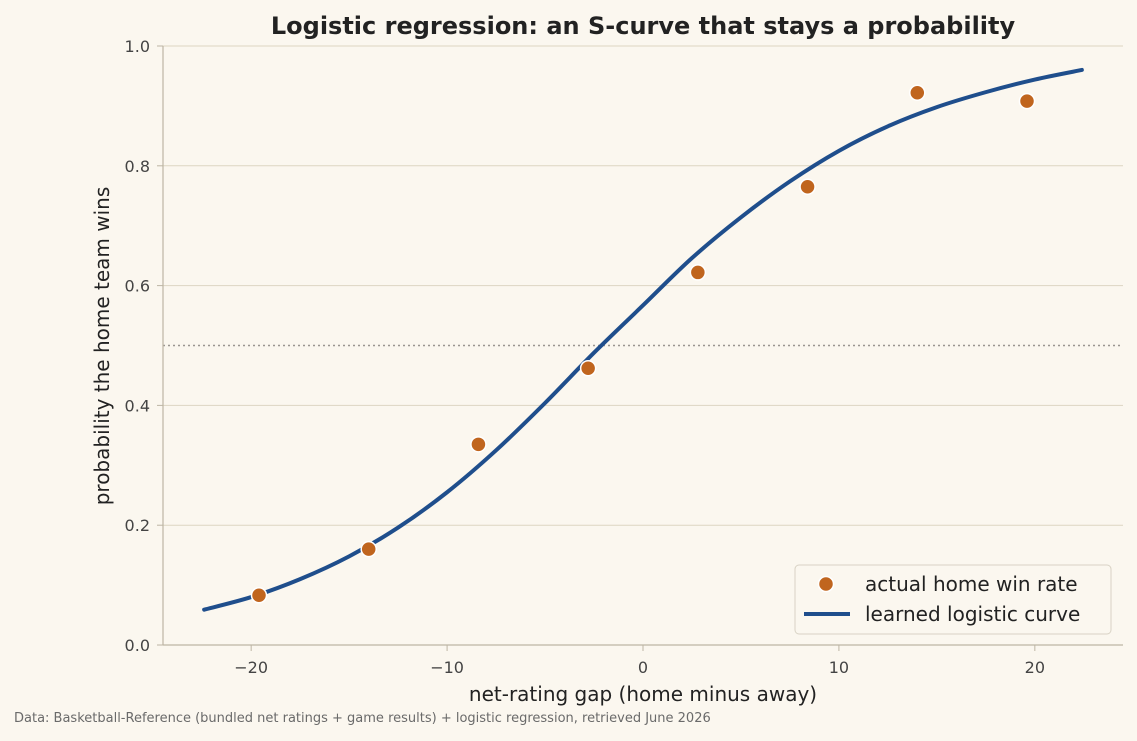  What do you see at coordinates (643, 694) in the screenshot?
I see `x-axis-label: net-rating gap (home minus away)` at bounding box center [643, 694].